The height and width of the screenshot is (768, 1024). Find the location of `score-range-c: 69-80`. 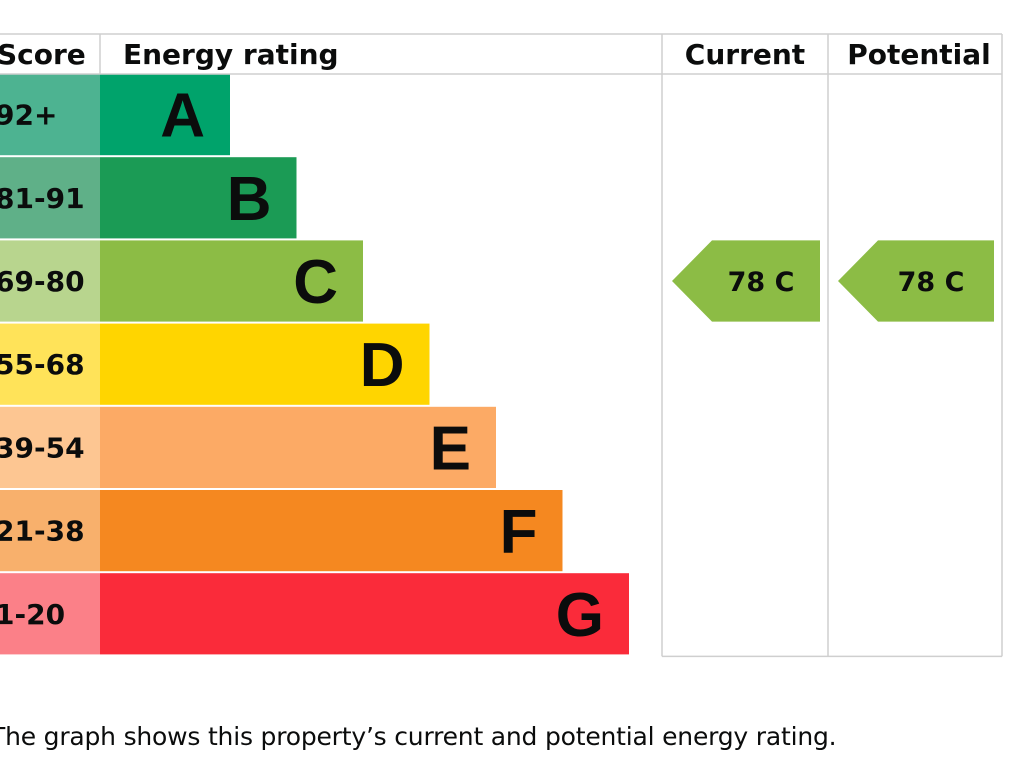

score-range-c: 69-80 is located at coordinates (42, 281).